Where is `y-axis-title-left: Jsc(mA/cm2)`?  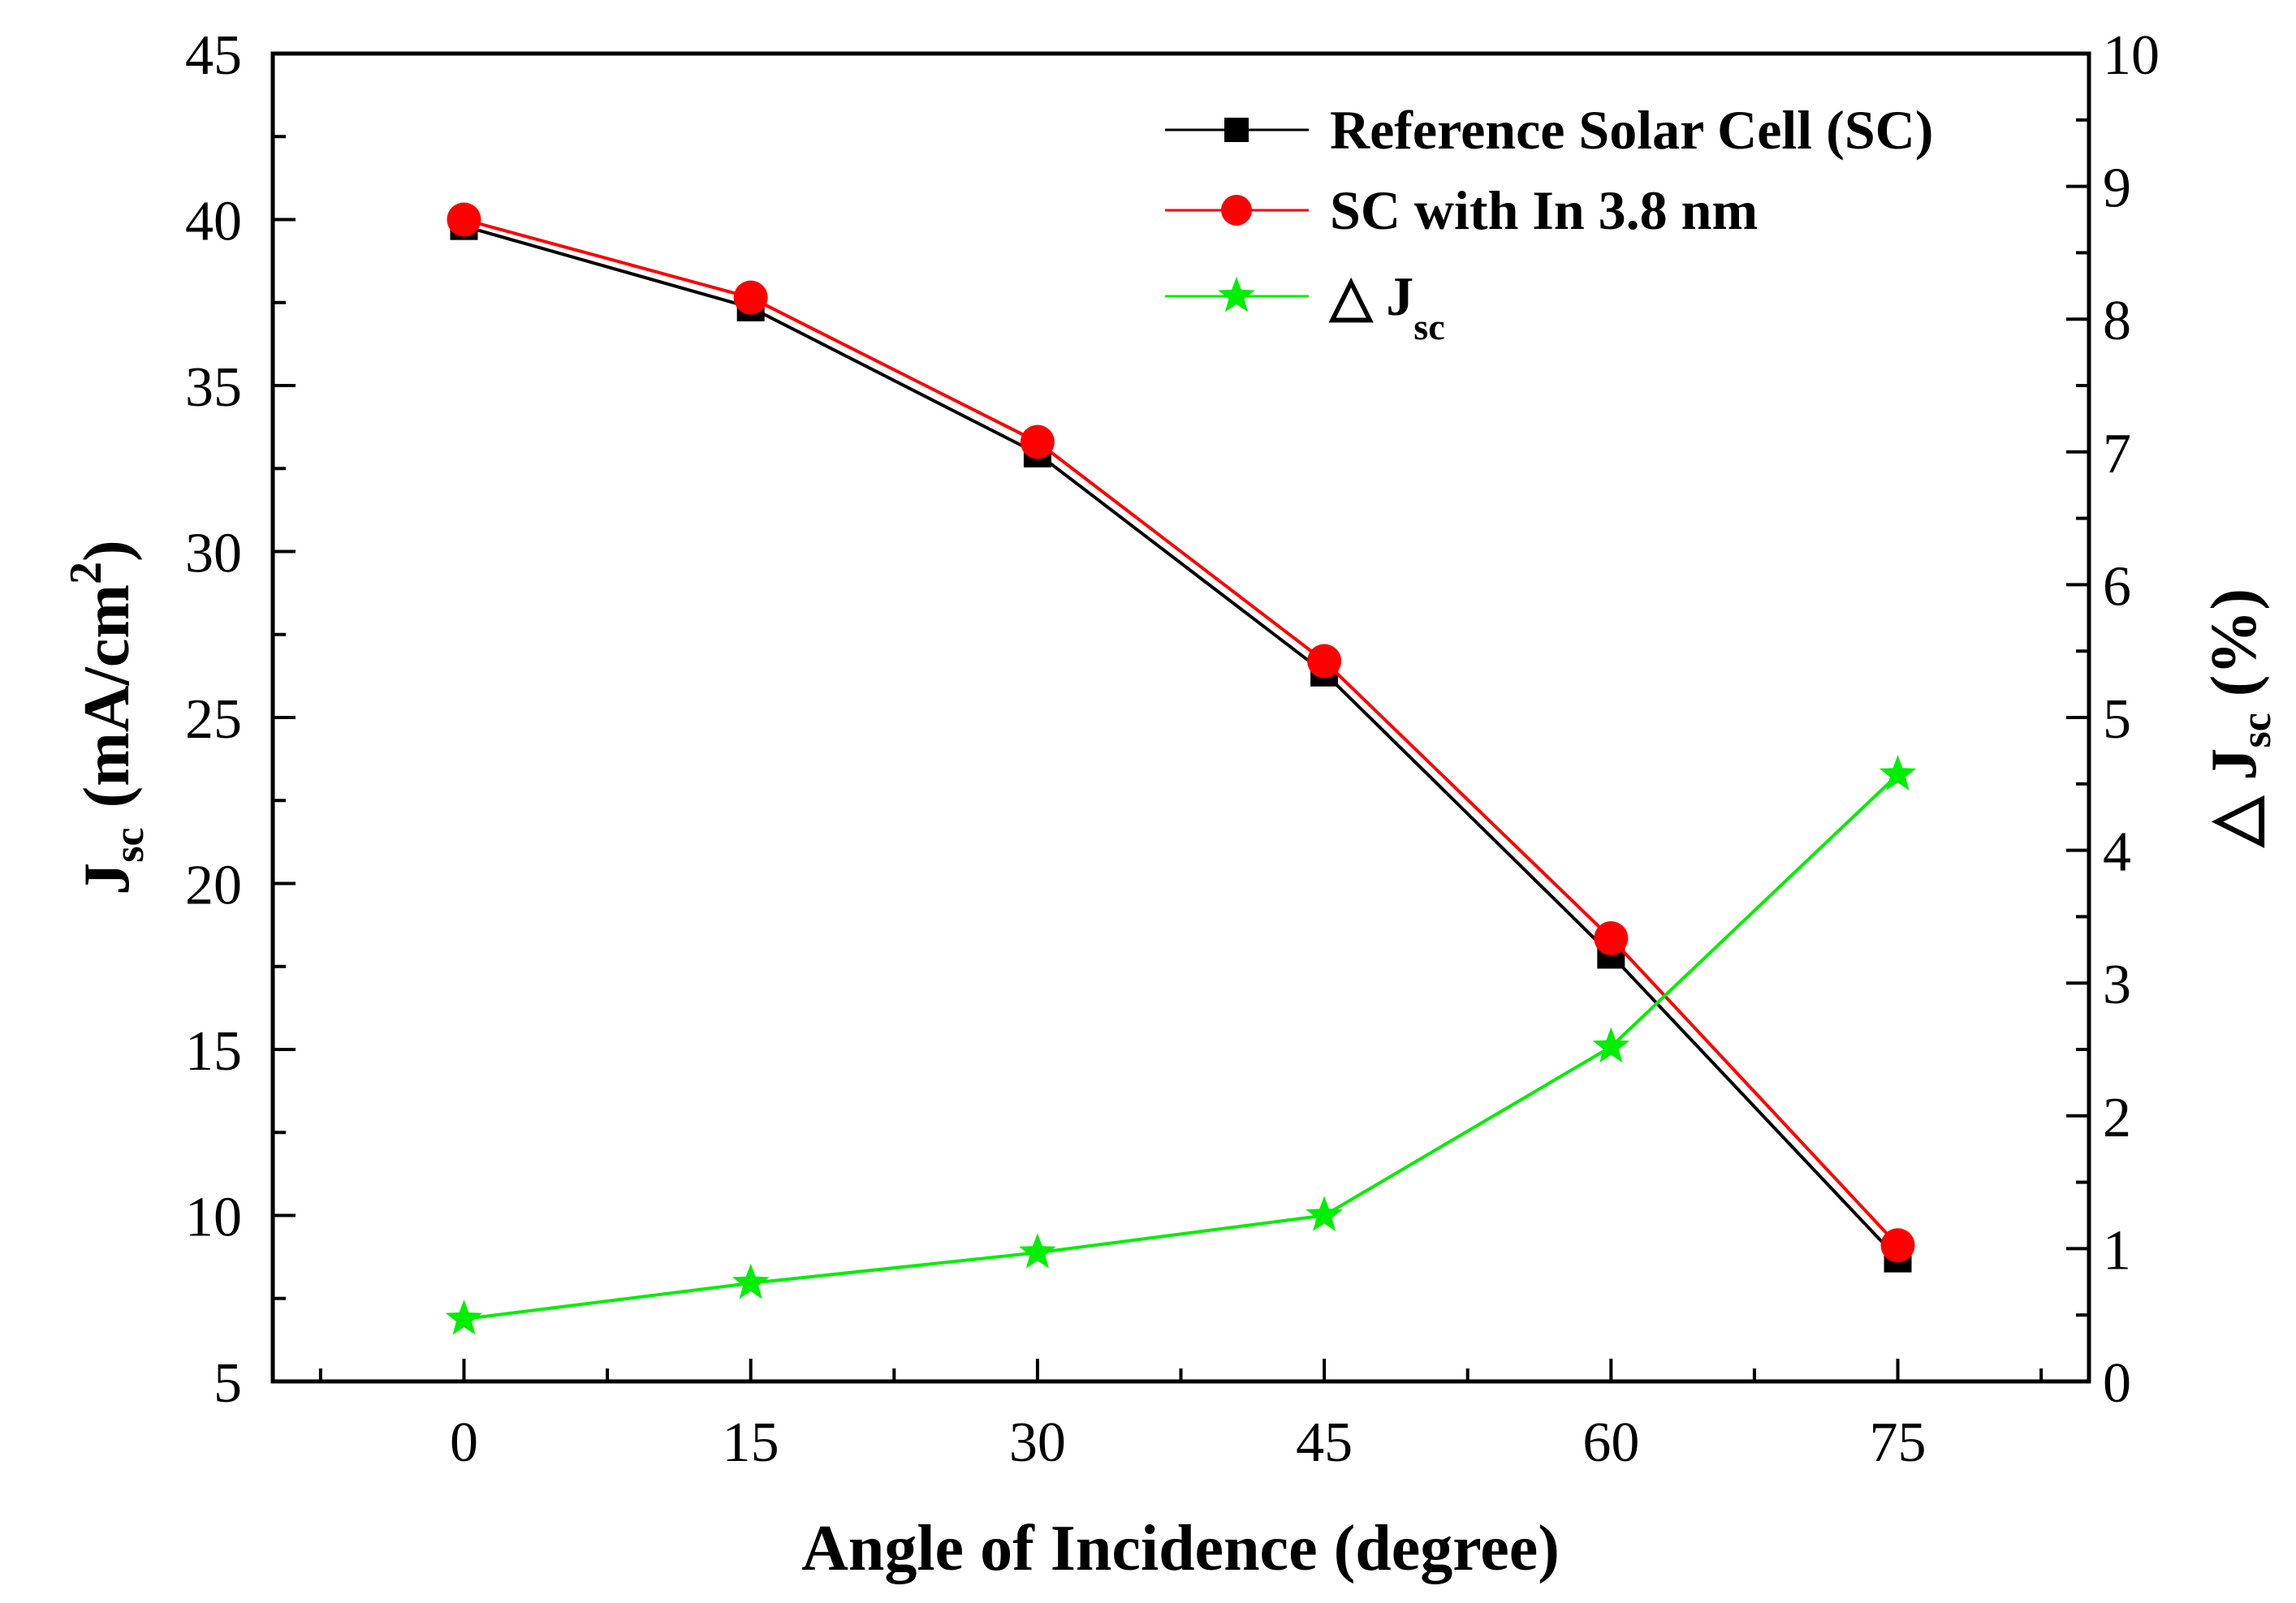
y-axis-title-left: Jsc(mA/cm2) is located at coordinates (107, 717).